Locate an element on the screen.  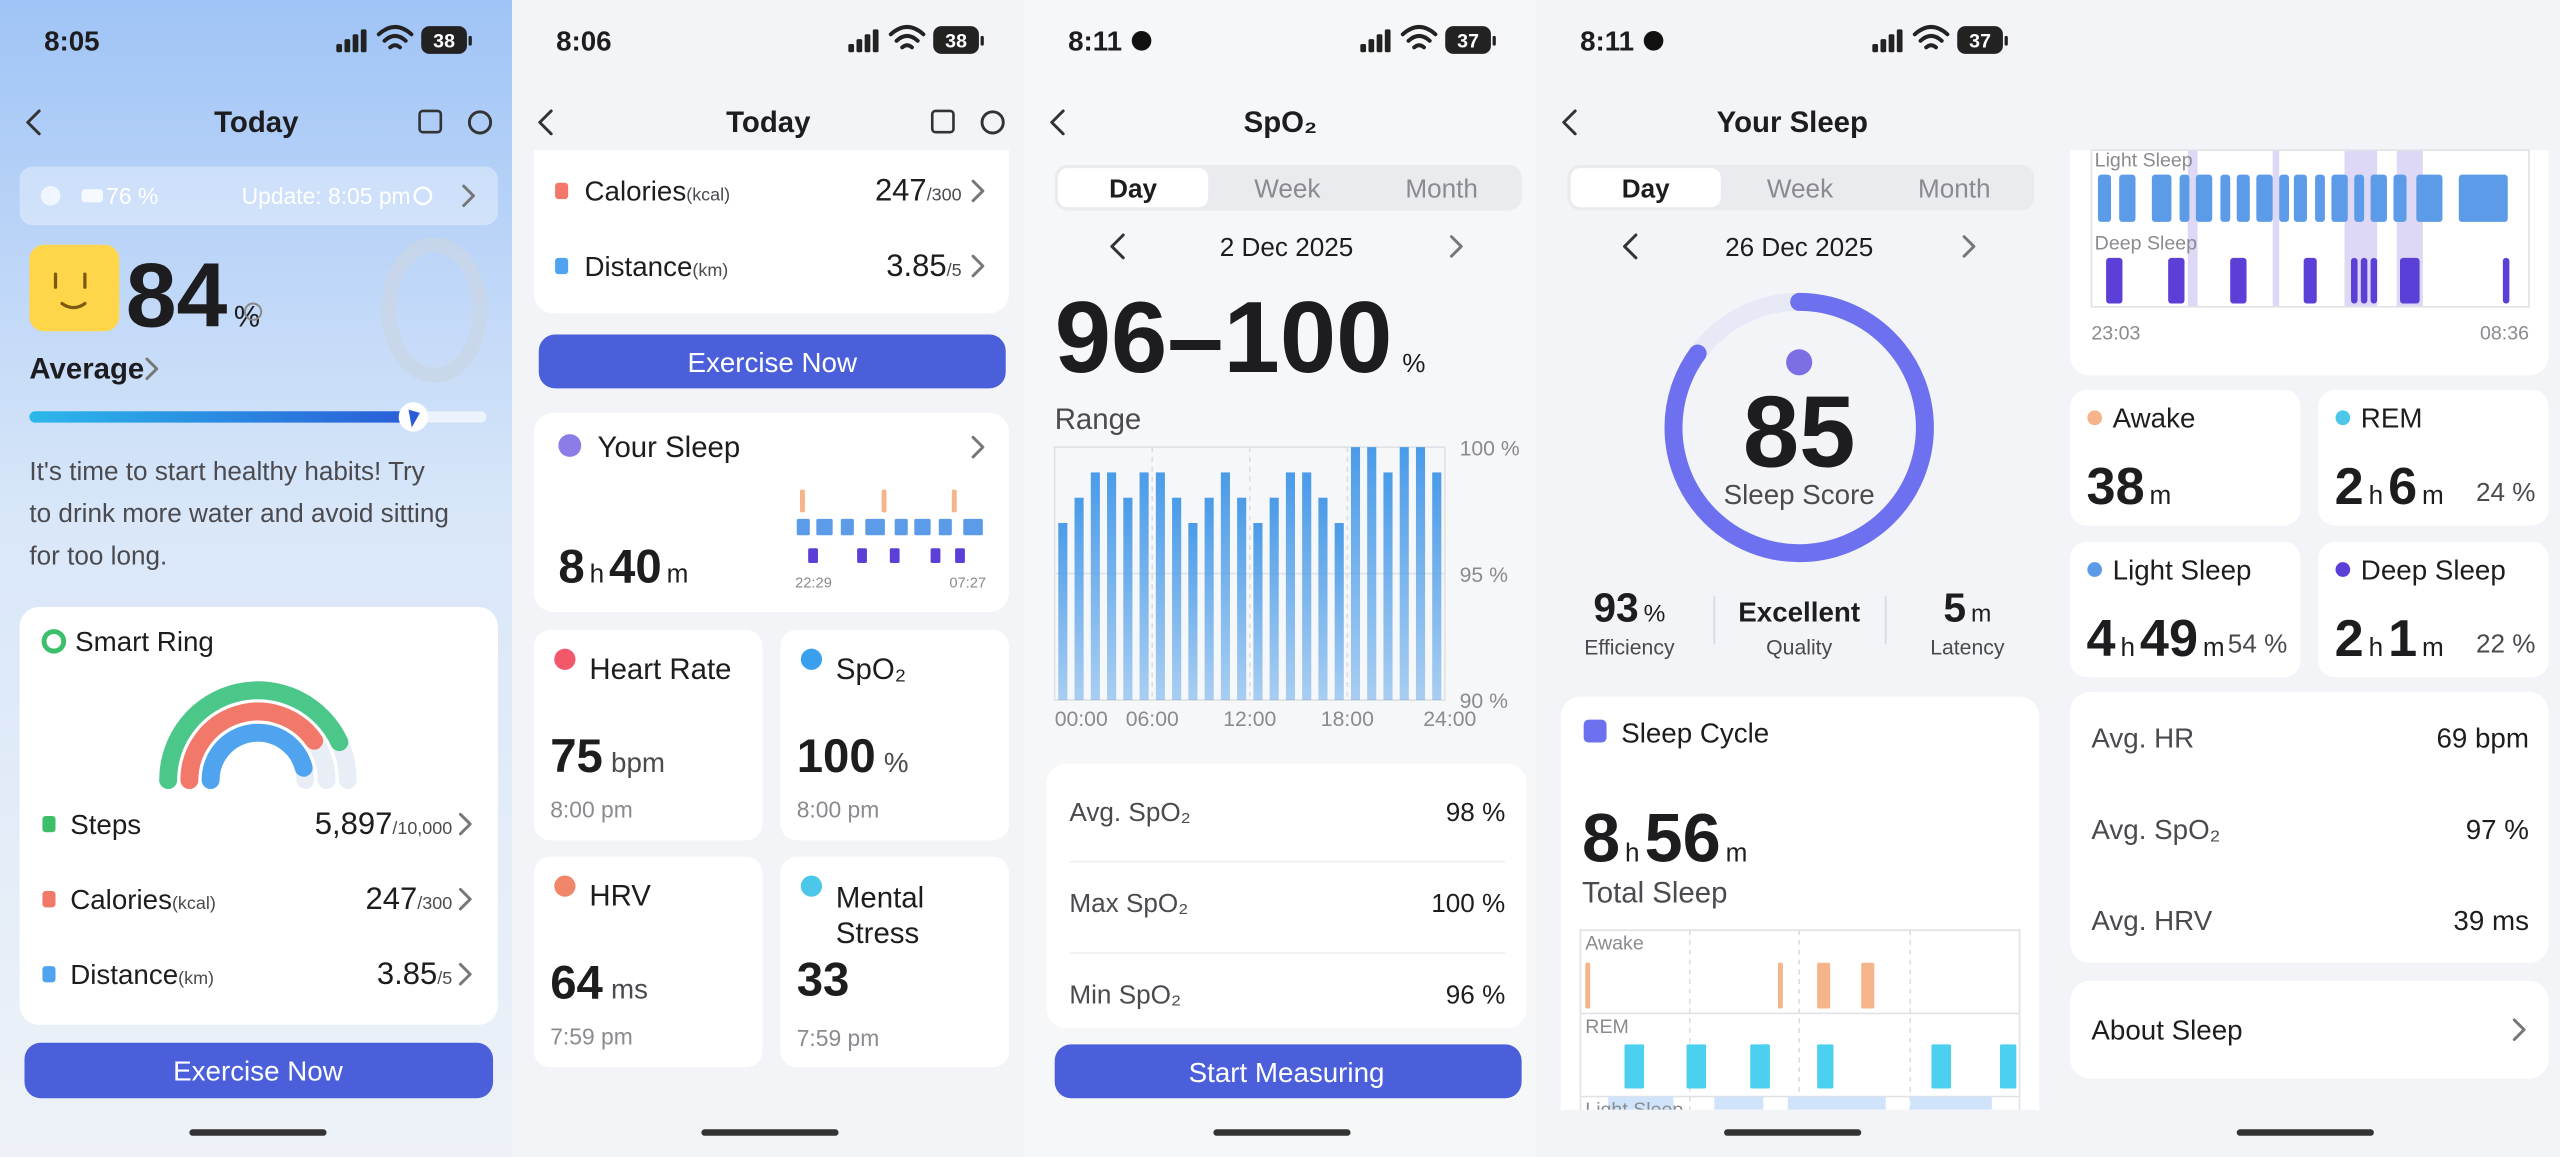
tile-title-part: Heart Rate is located at coordinates (660, 669).